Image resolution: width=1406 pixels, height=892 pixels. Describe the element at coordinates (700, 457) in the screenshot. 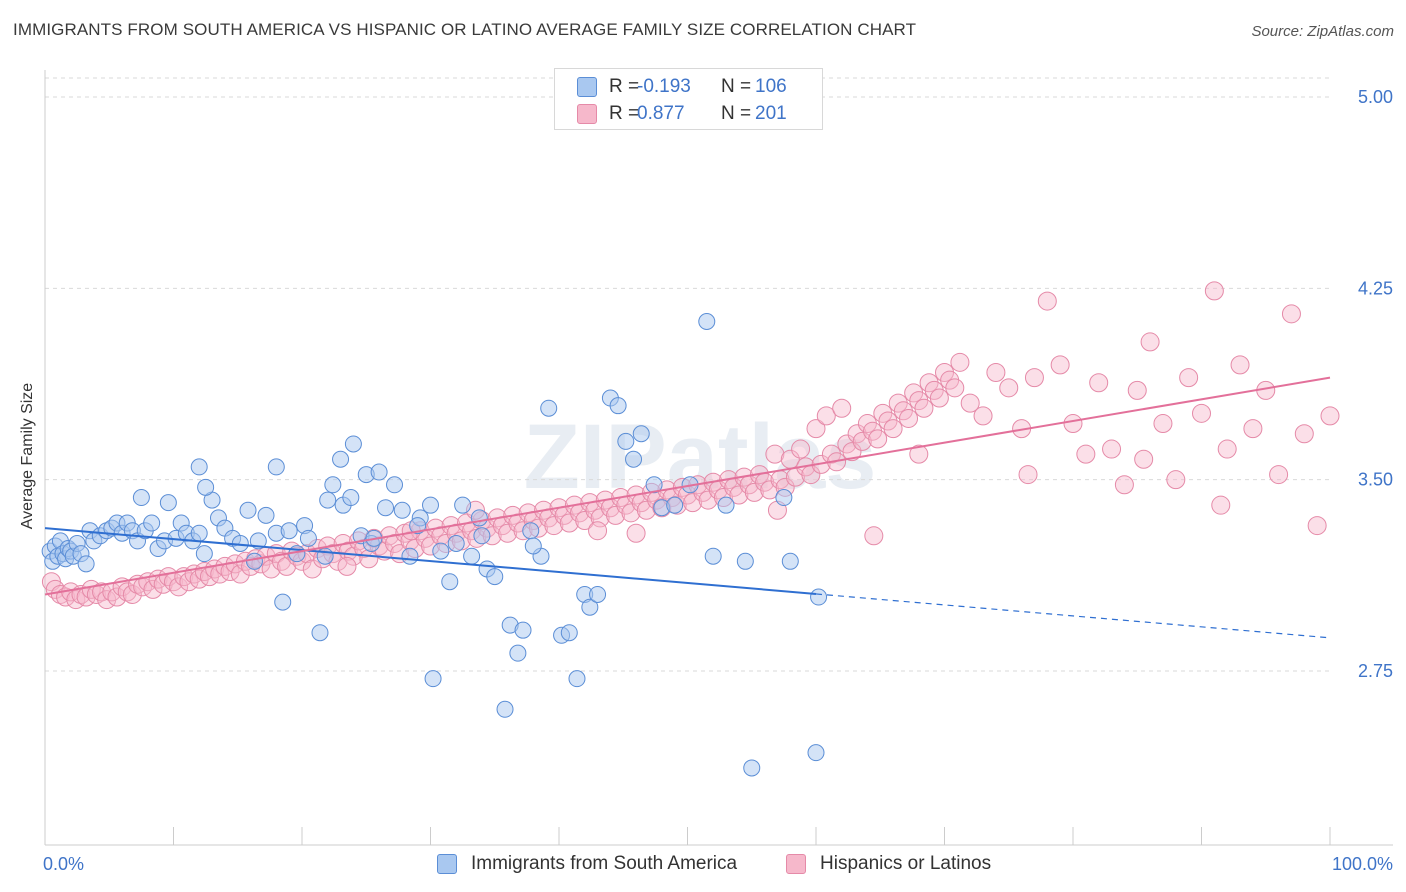

I see `watermark-text: ZIPatlas` at that location.